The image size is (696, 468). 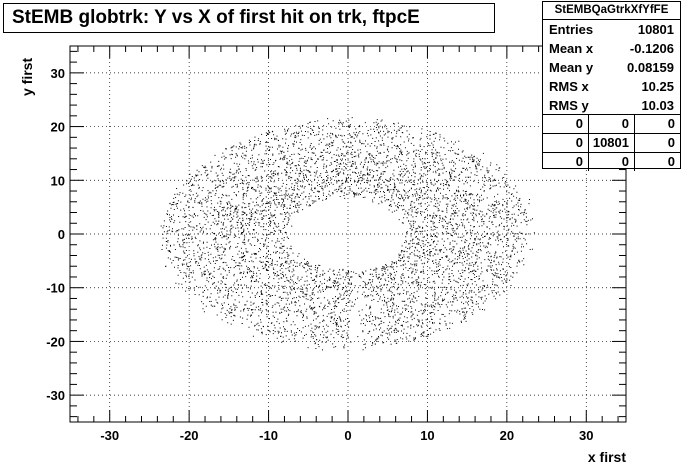 I want to click on y-tick-label: -10, so click(x=55, y=288).